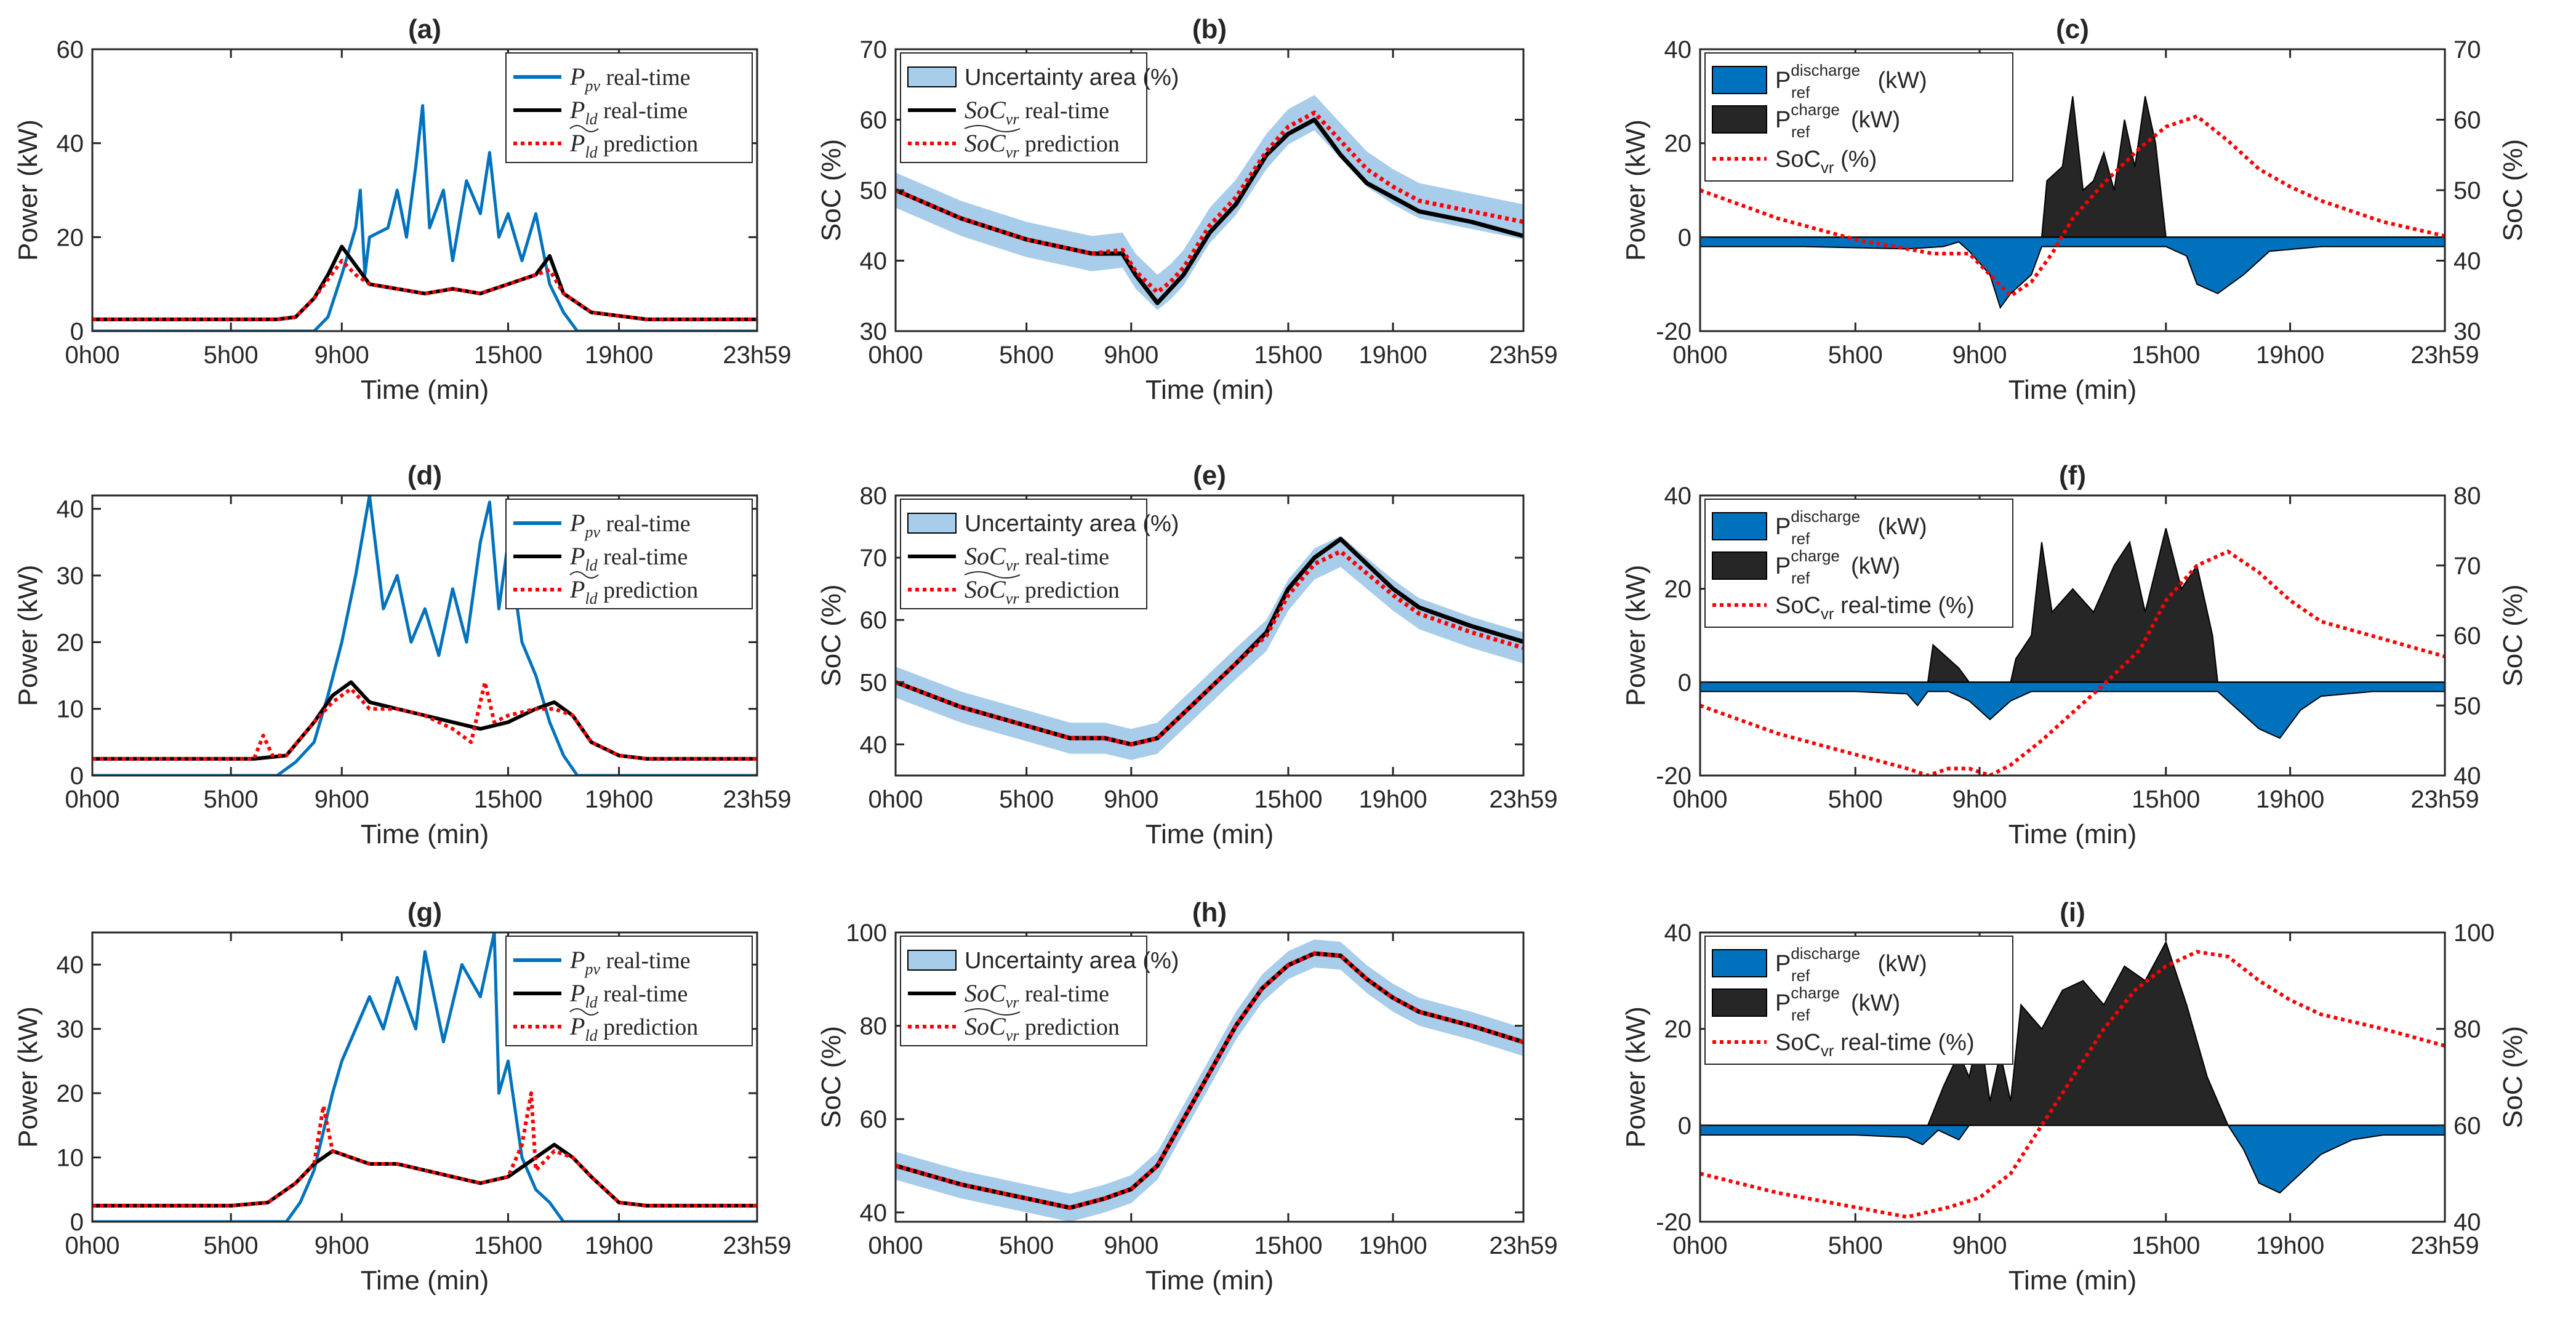 The width and height of the screenshot is (2576, 1319). Describe the element at coordinates (1072, 524) in the screenshot. I see `legend-label: Uncertainty area (%)` at that location.